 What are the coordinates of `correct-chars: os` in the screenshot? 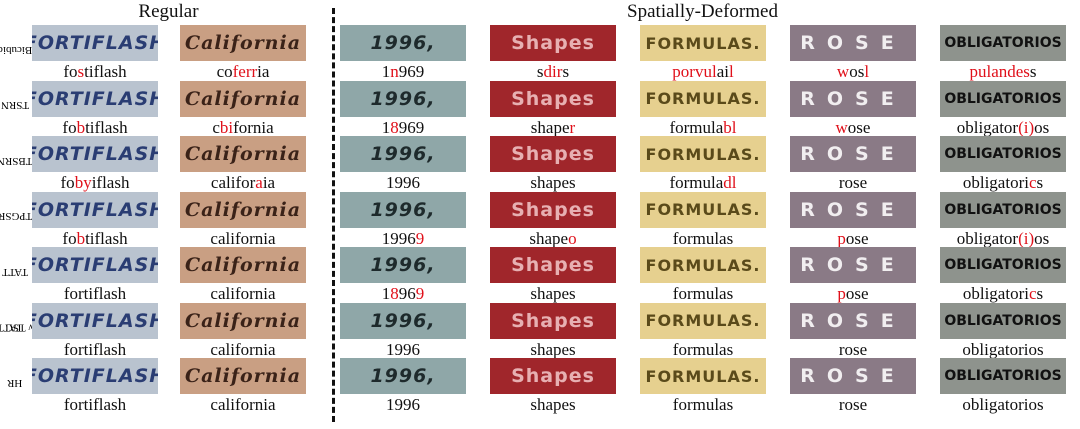 It's located at (857, 71).